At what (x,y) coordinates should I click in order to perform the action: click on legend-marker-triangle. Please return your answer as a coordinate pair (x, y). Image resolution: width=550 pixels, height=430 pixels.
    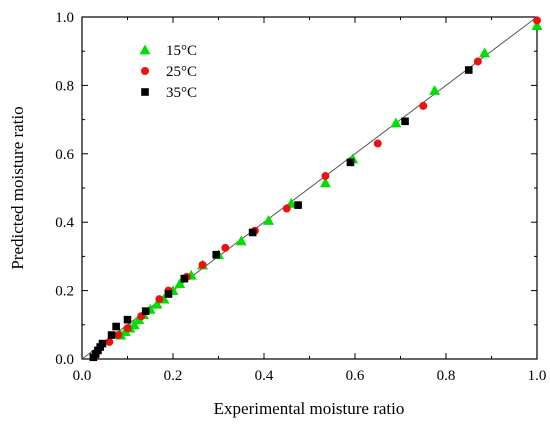
    Looking at the image, I should click on (145, 49).